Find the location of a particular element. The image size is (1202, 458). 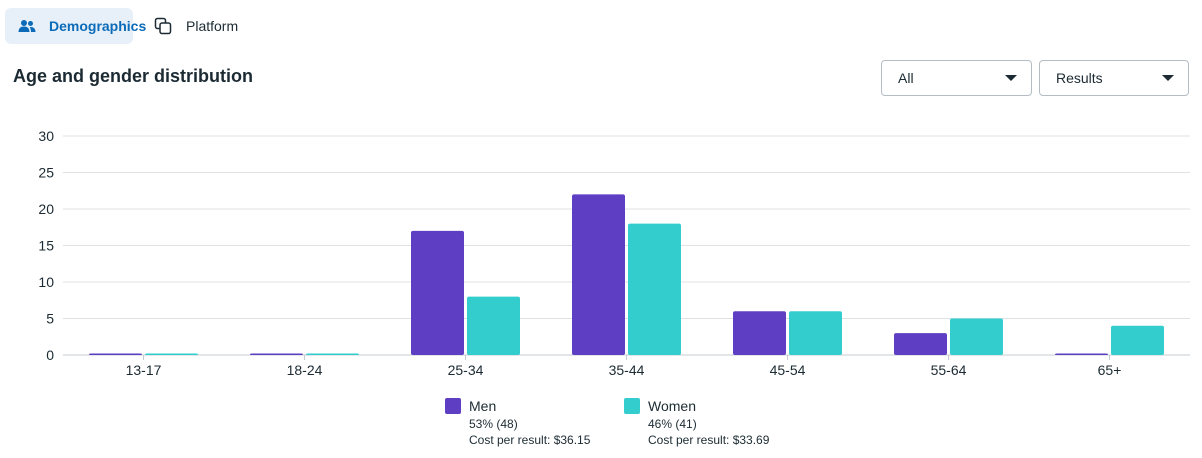

legend-name: Men is located at coordinates (483, 406).